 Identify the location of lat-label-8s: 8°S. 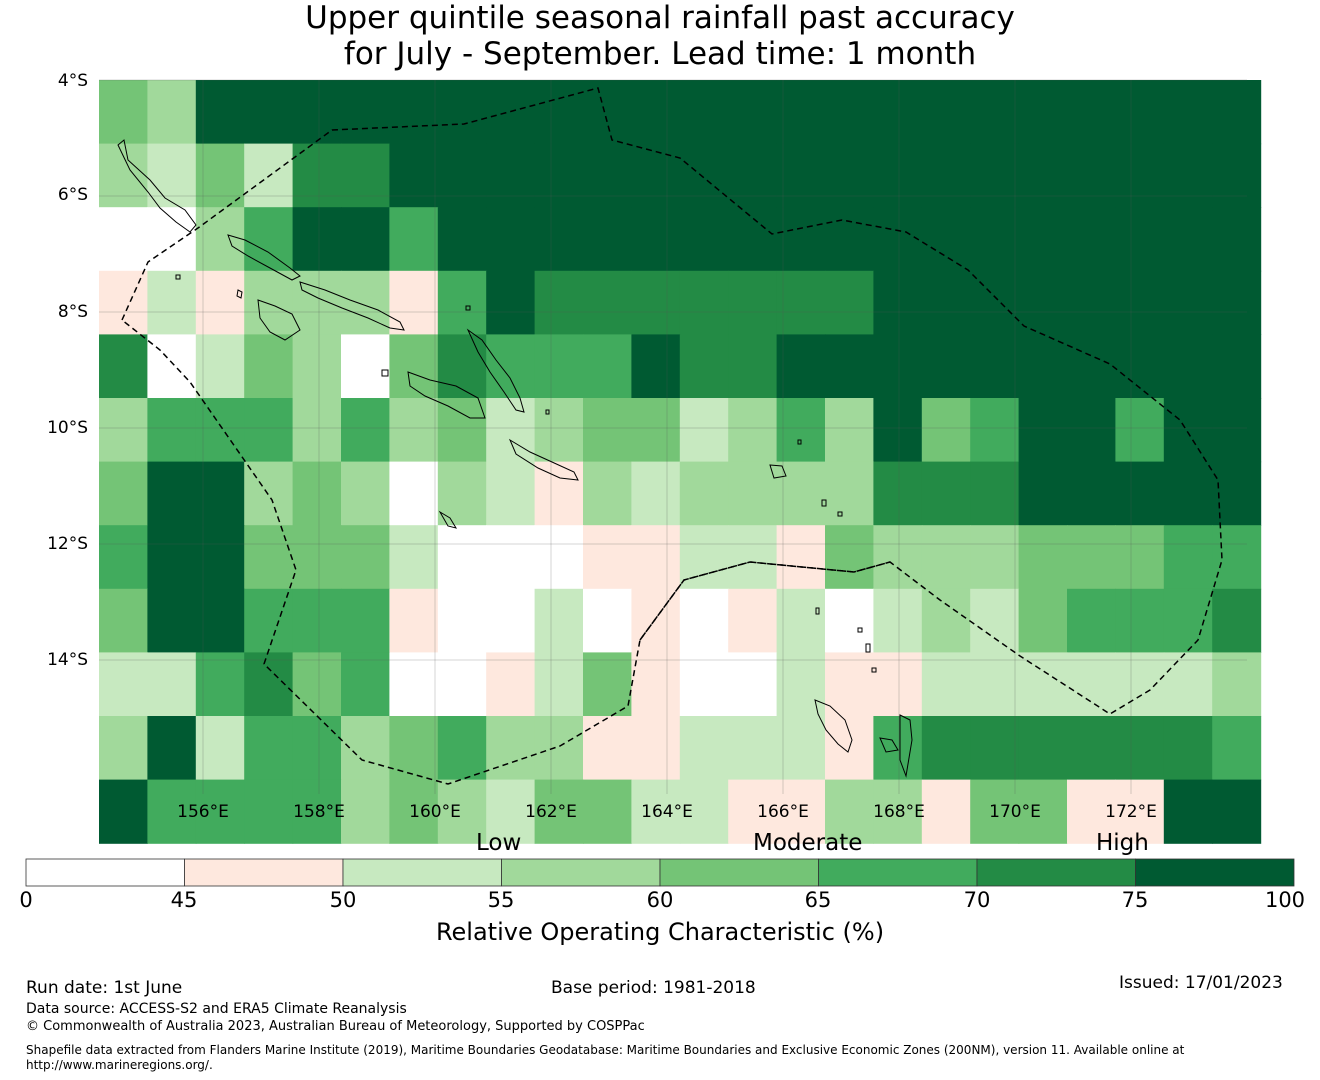
(72, 312).